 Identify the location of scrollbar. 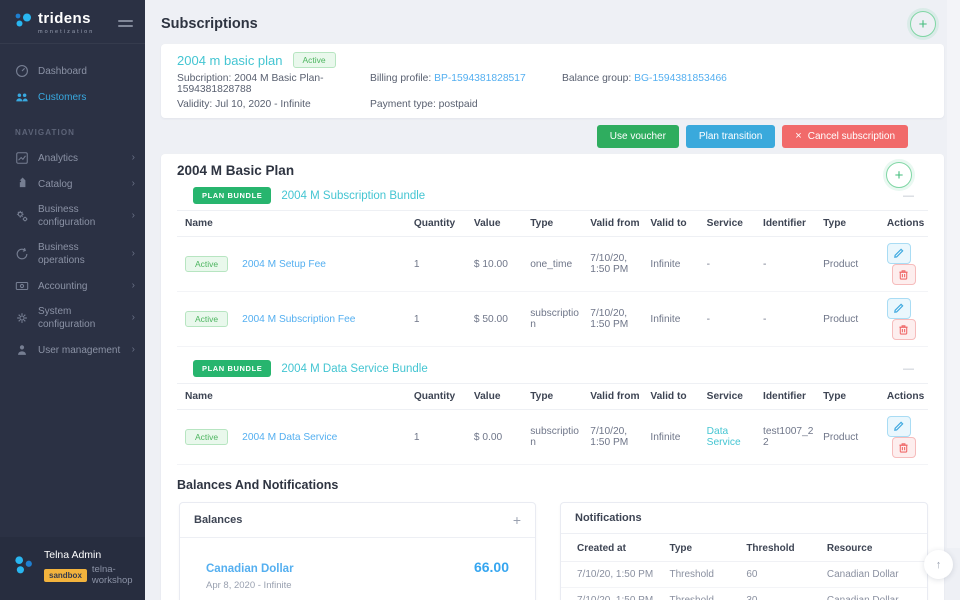
(953, 274).